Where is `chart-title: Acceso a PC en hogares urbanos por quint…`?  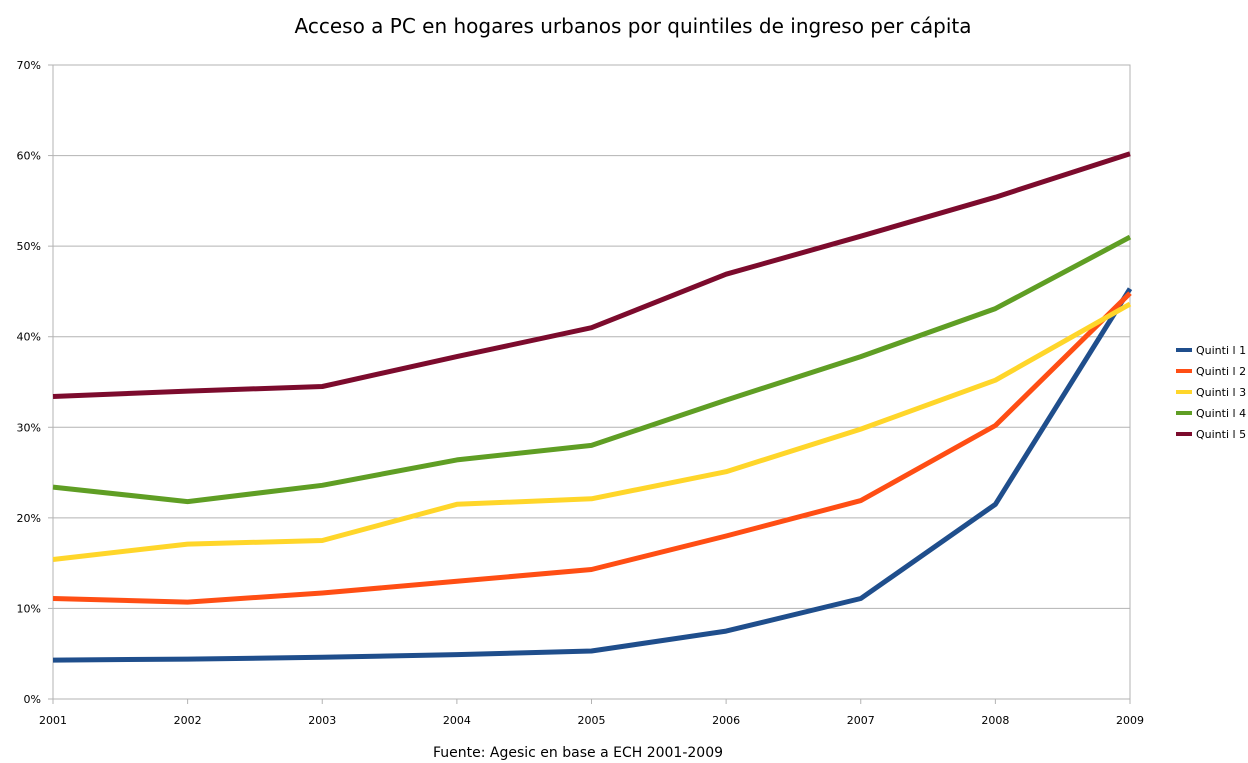
chart-title: Acceso a PC en hogares urbanos por quint… is located at coordinates (633, 26).